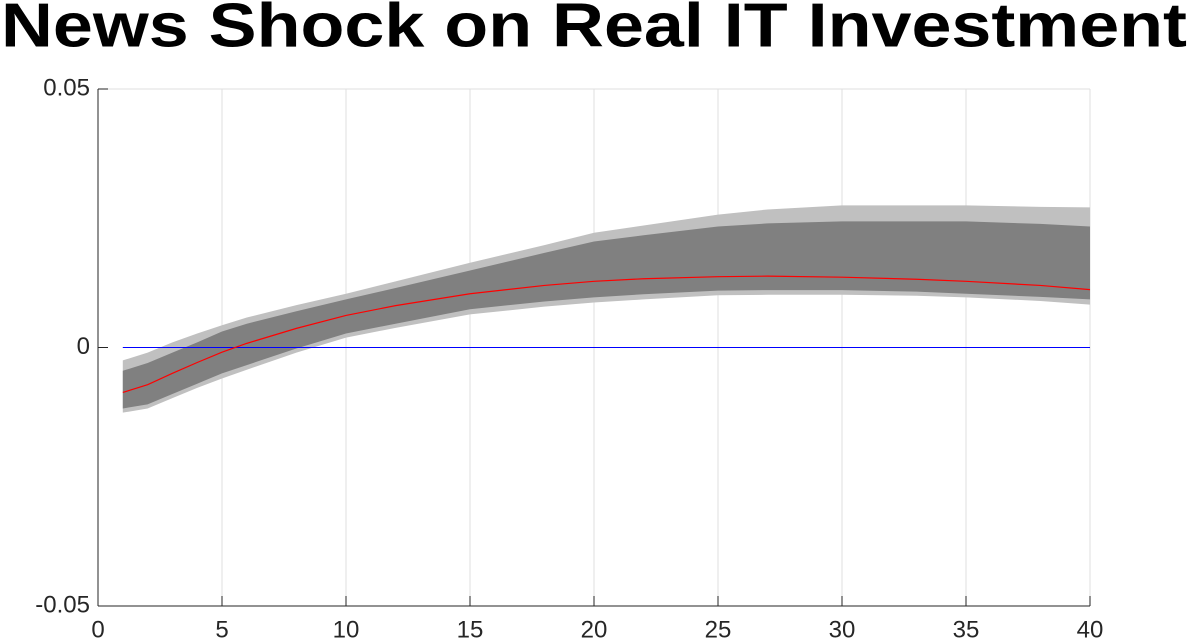 This screenshot has width=1192, height=642. I want to click on x-tick-label: 0, so click(97, 629).